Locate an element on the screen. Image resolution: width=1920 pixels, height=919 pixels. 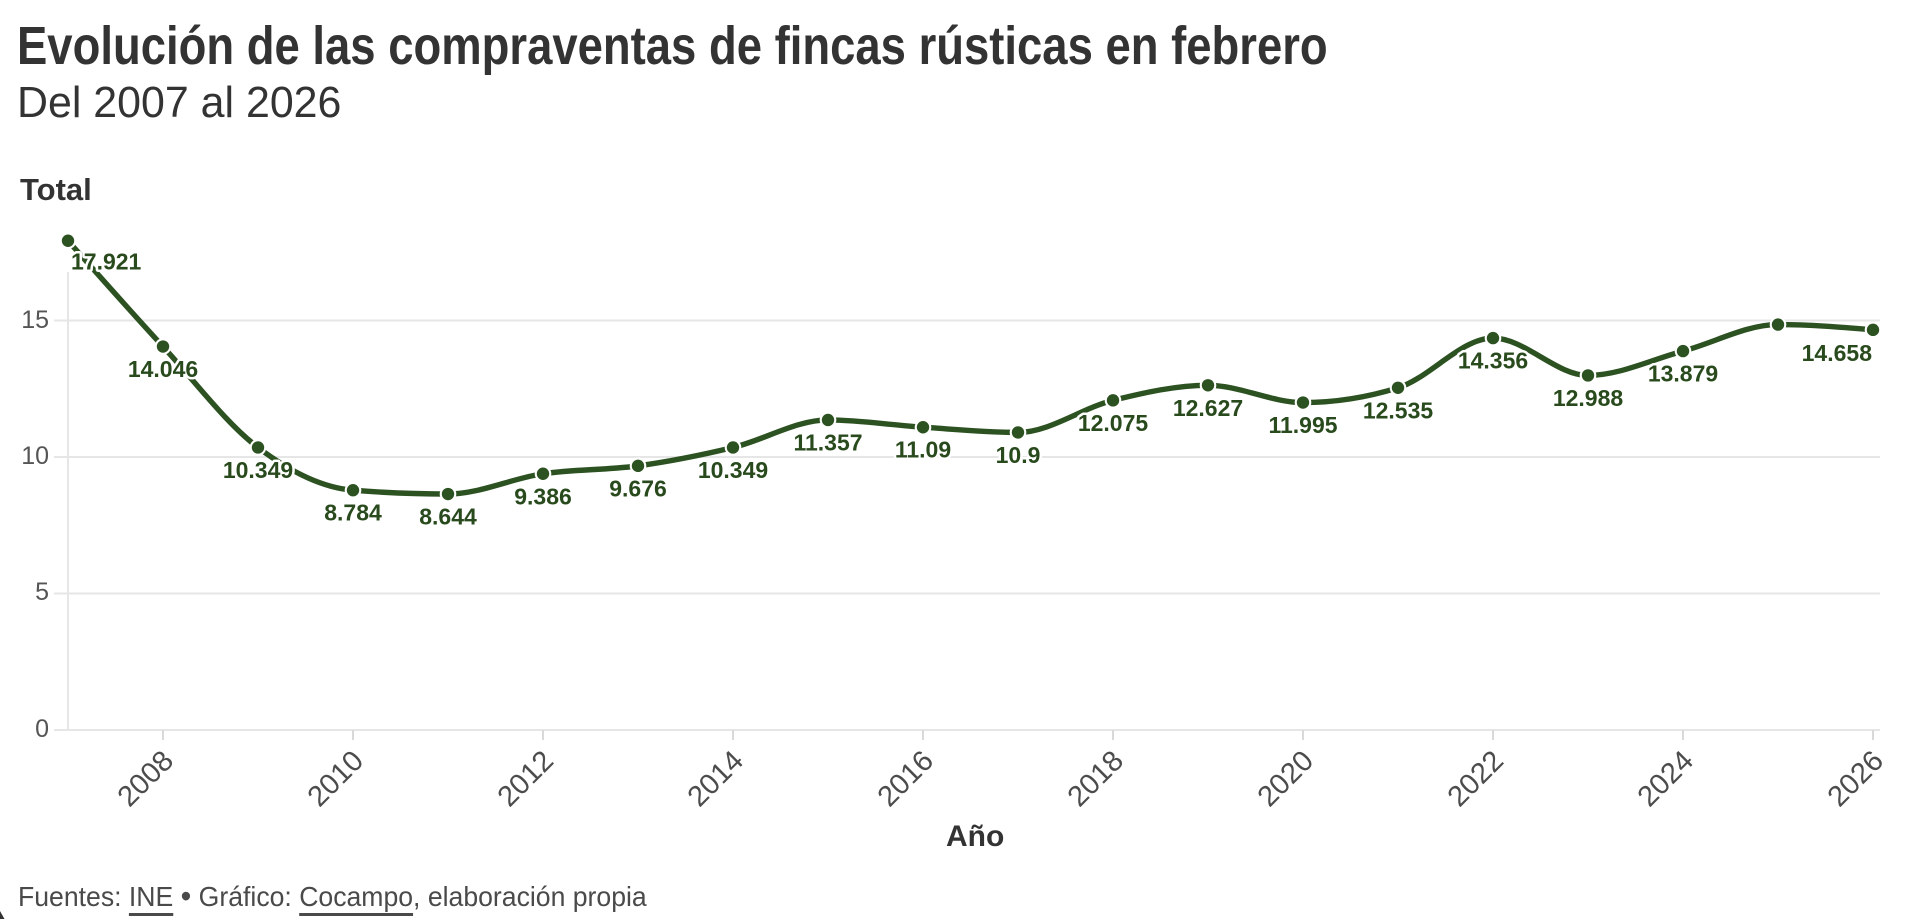
svg-text: 14.356 is located at coordinates (1493, 361).